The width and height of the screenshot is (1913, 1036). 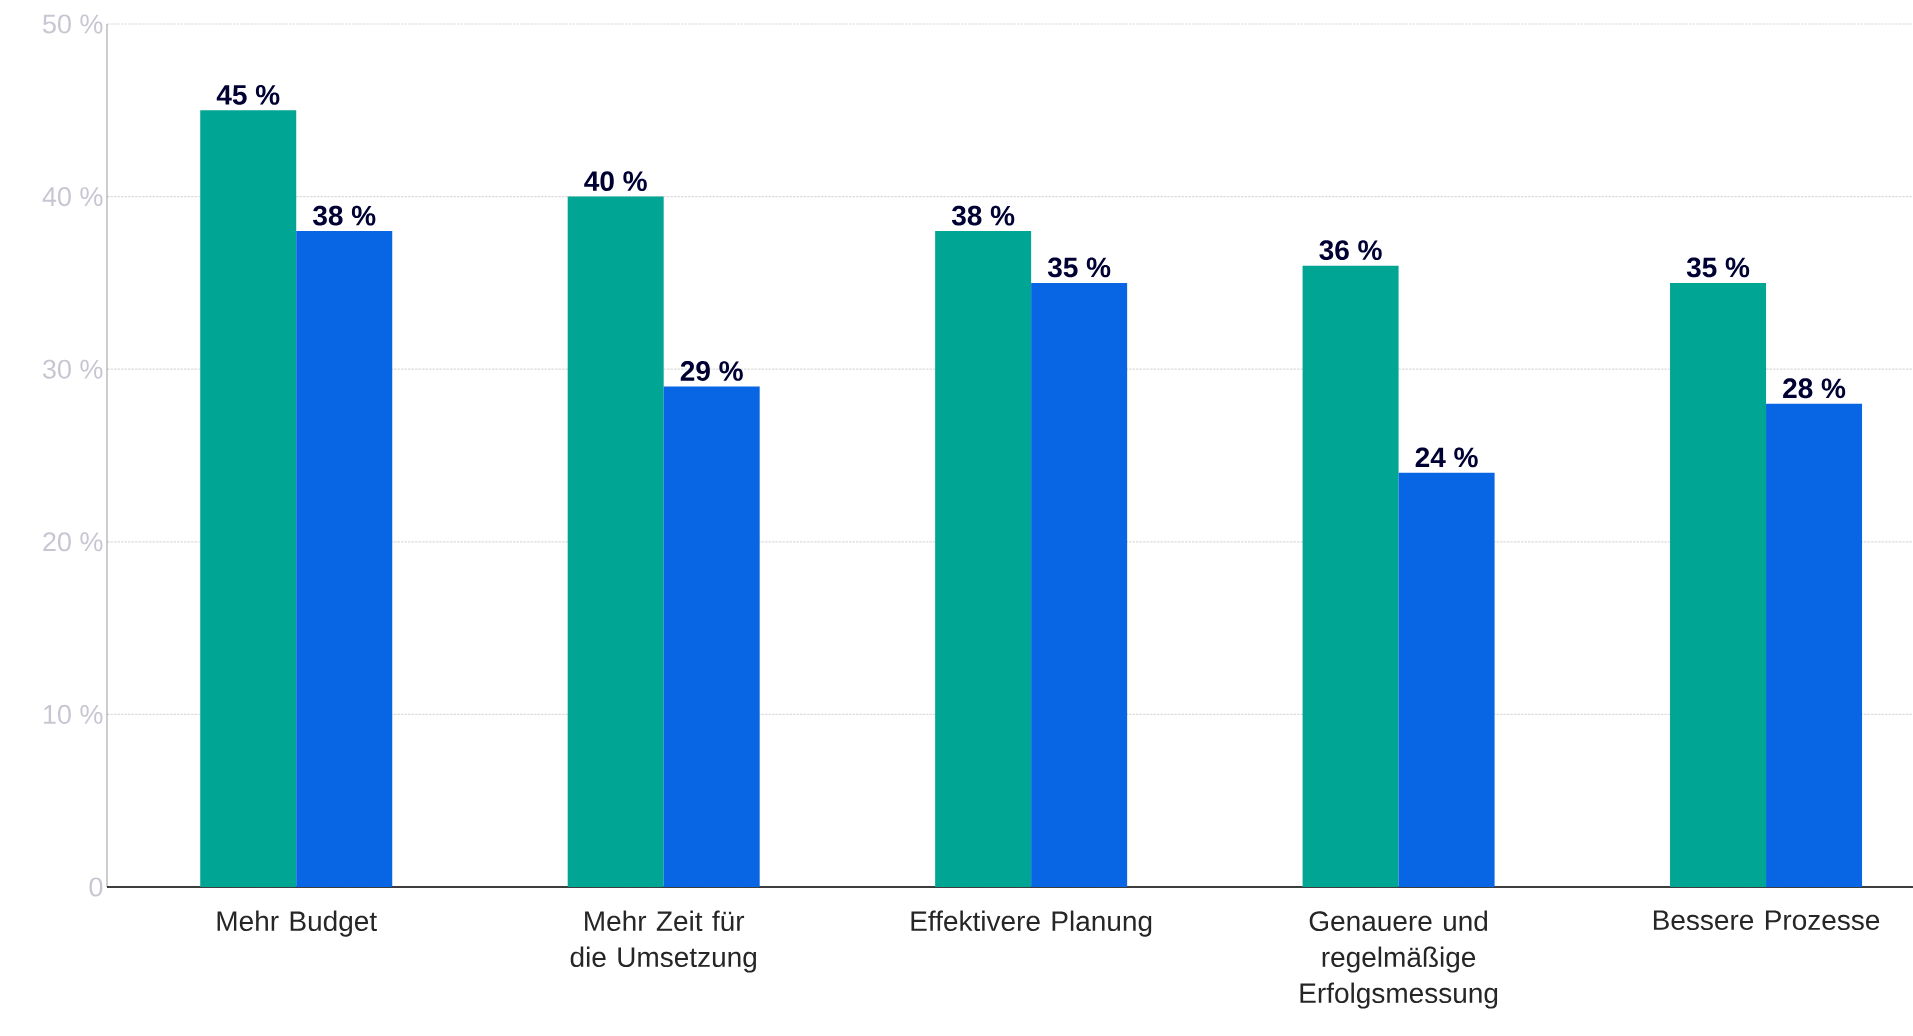 I want to click on data-label: 29 %, so click(x=711, y=371).